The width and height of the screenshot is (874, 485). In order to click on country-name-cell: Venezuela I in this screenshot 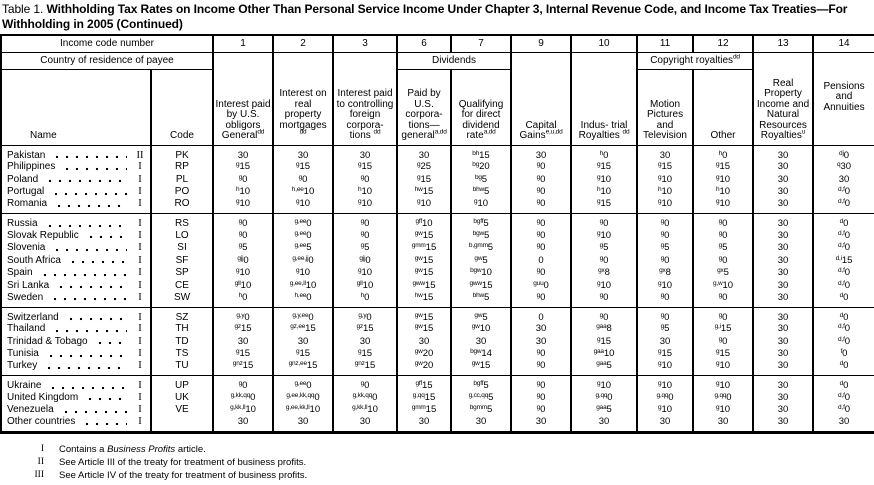, I will do `click(76, 409)`.